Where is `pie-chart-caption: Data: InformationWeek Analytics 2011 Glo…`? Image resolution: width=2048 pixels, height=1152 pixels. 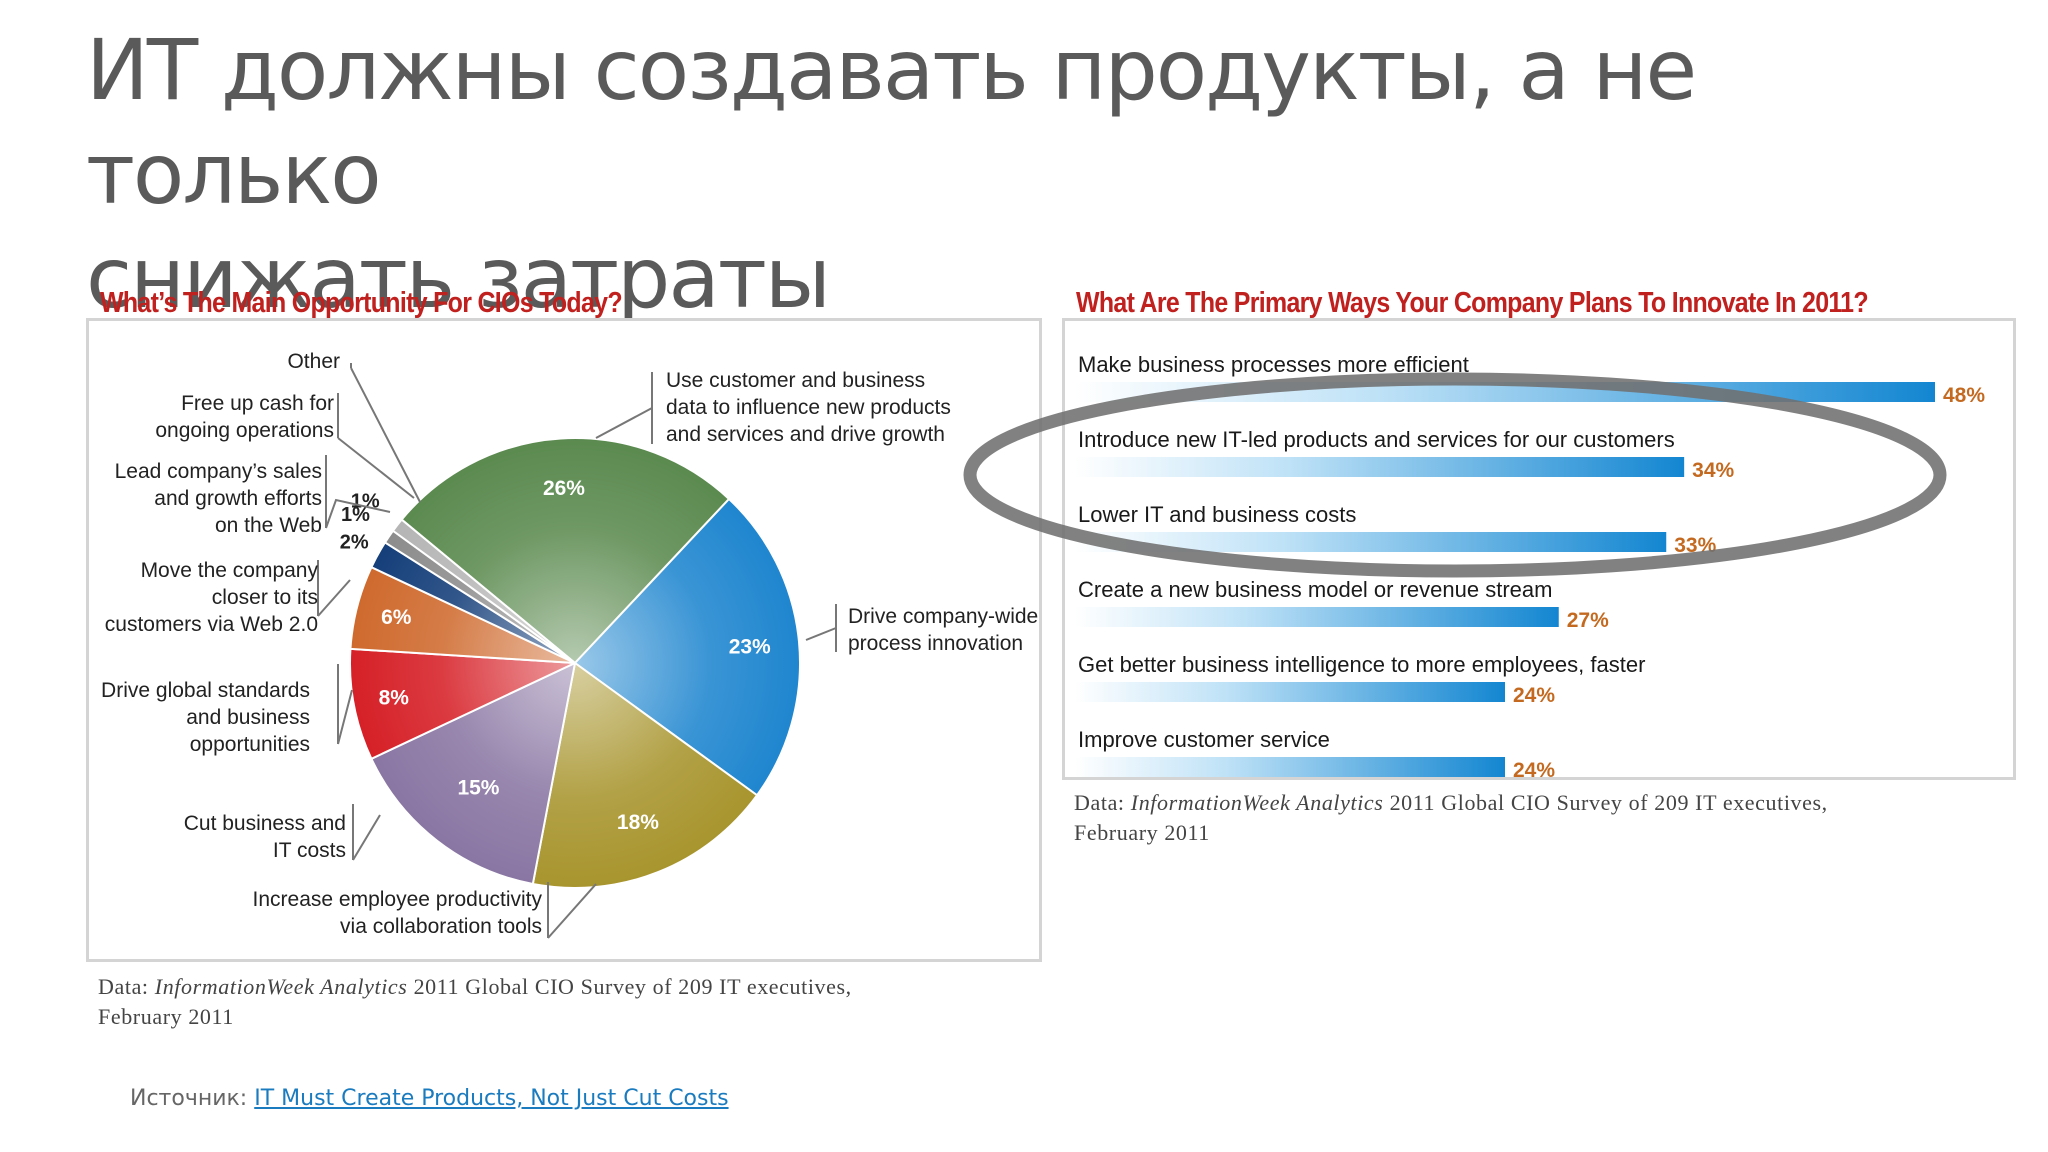
pie-chart-caption: Data: InformationWeek Analytics 2011 Glo… is located at coordinates (475, 1002).